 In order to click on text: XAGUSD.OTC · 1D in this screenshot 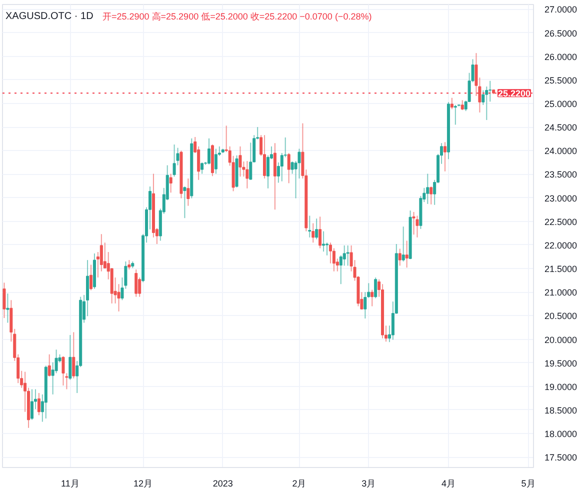, I will do `click(50, 16)`.